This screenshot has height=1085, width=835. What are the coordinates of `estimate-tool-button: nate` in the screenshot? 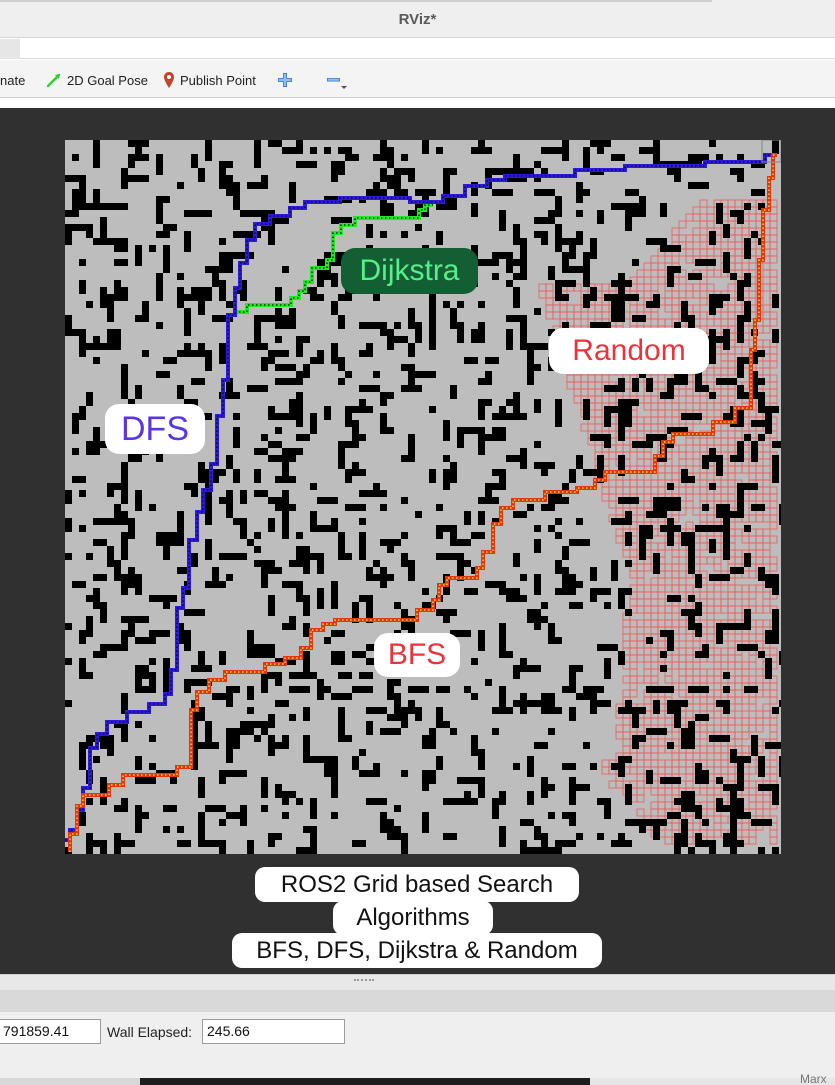 It's located at (12, 80).